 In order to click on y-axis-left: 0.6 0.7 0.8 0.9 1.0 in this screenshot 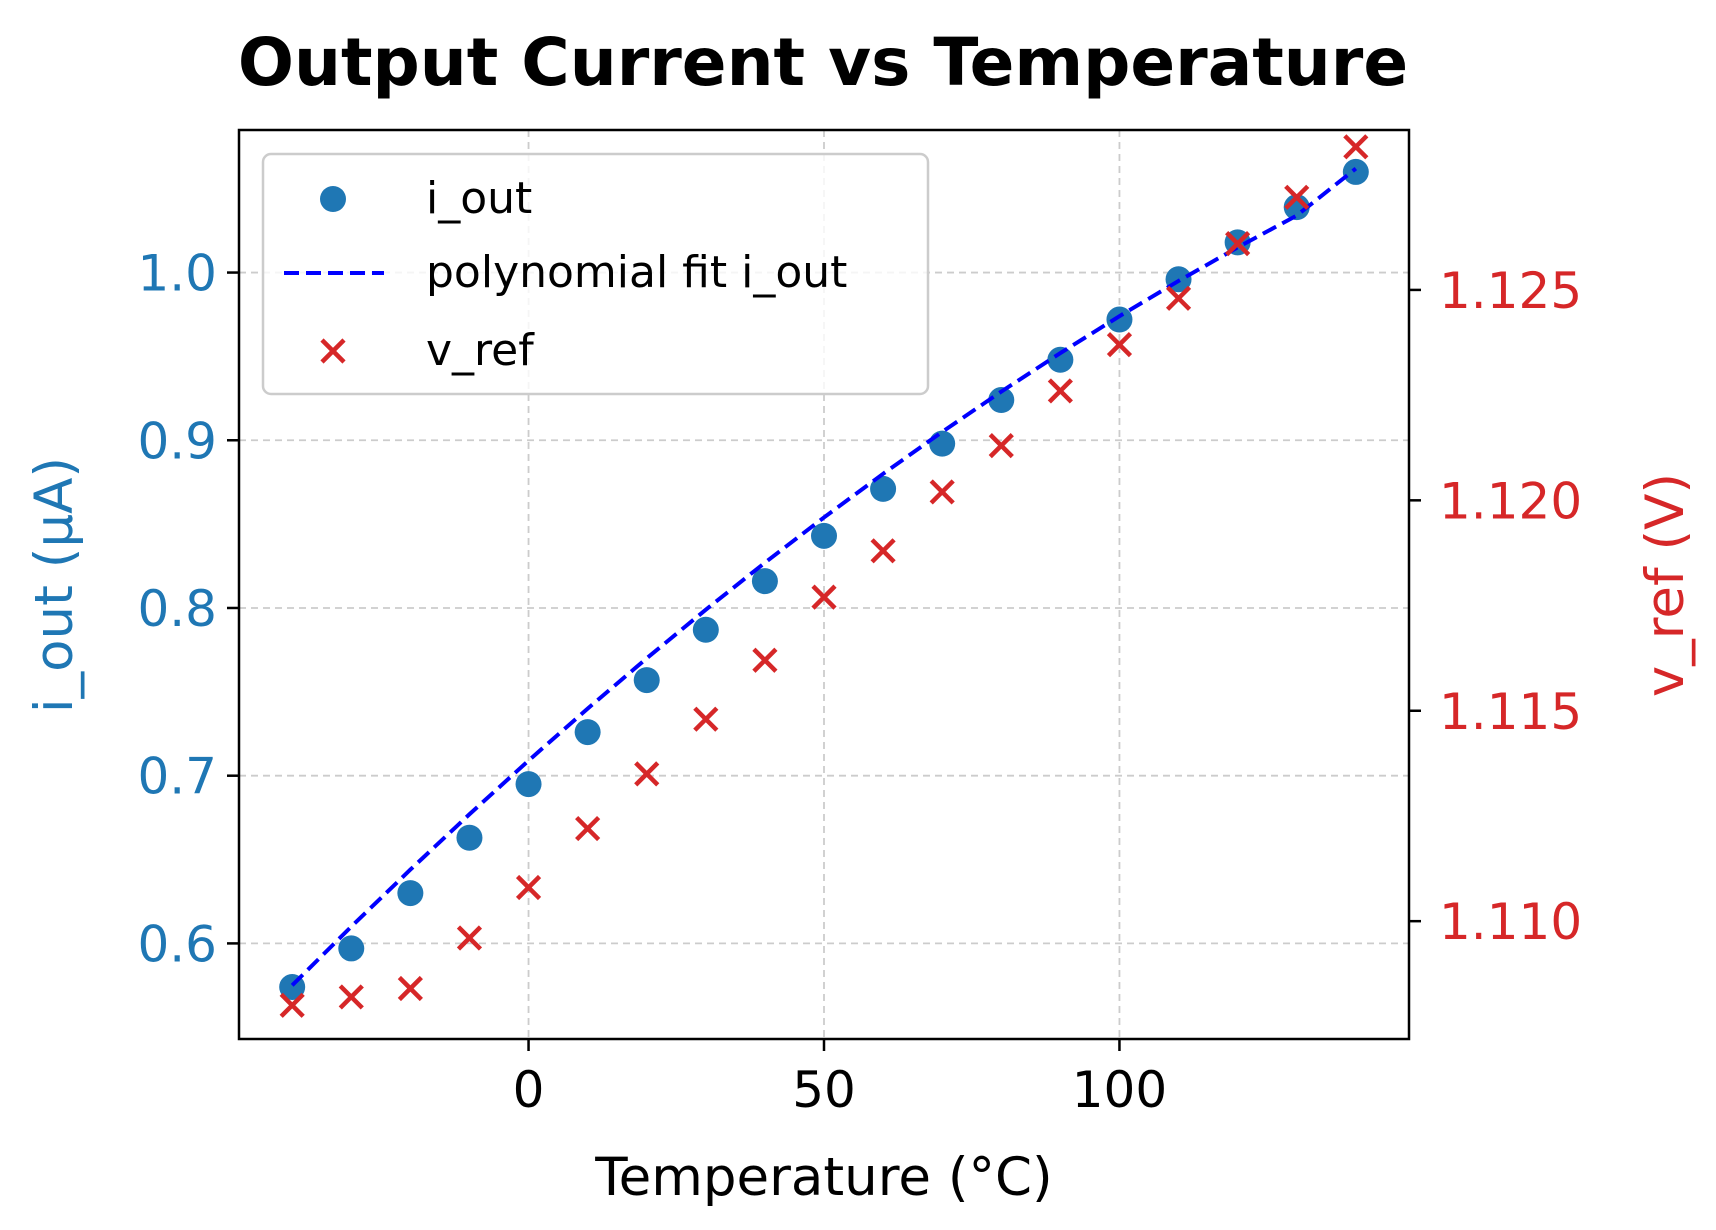, I will do `click(188, 609)`.